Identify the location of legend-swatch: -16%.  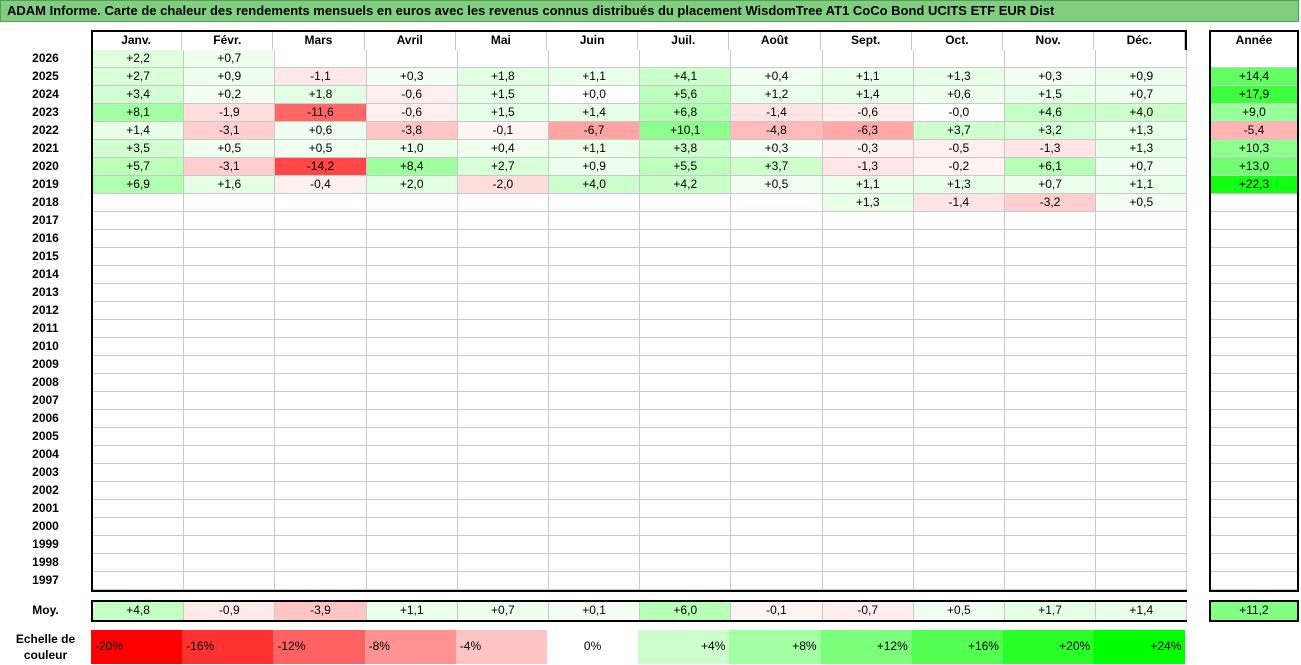
(228, 647).